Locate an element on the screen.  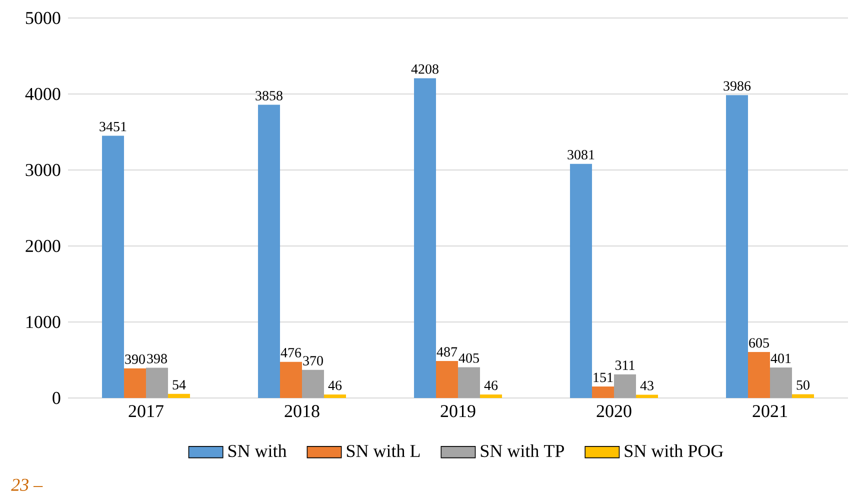
x-tick-label: 2018 is located at coordinates (302, 411).